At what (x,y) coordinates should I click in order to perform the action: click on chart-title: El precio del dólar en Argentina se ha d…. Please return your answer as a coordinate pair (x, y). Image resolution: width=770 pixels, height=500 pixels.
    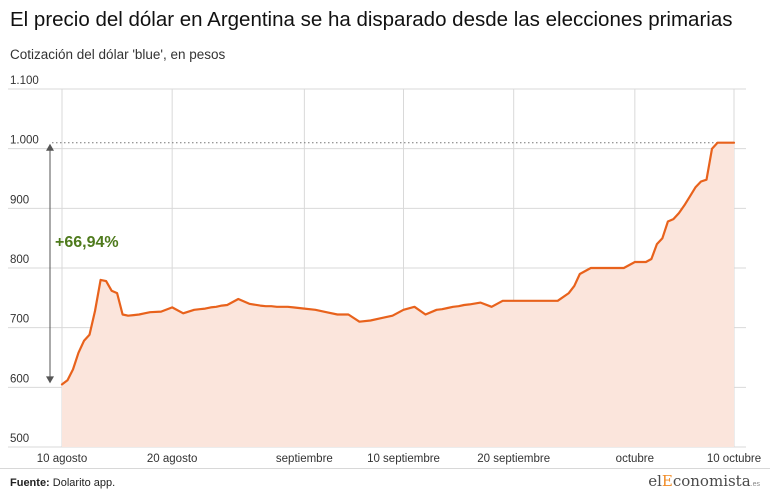
    Looking at the image, I should click on (371, 19).